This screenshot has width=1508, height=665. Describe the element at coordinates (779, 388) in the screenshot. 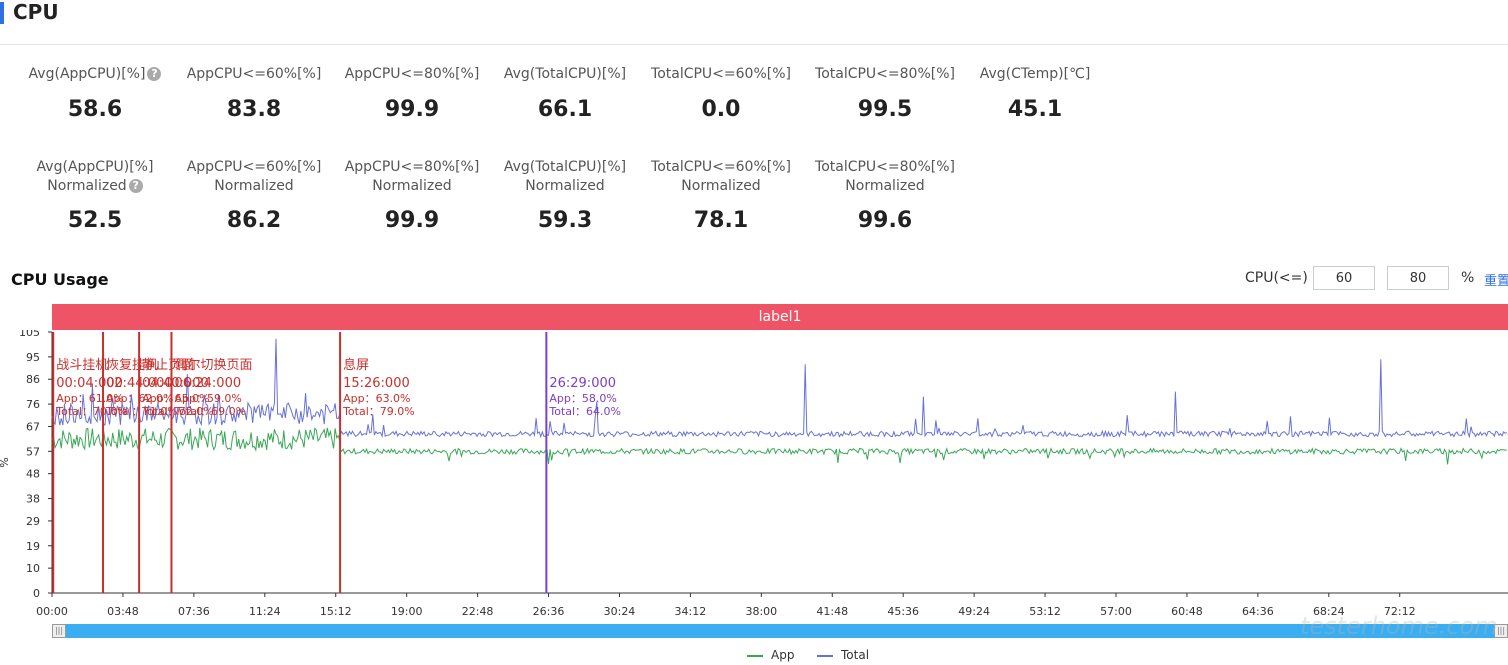

I see `series-line-total` at that location.